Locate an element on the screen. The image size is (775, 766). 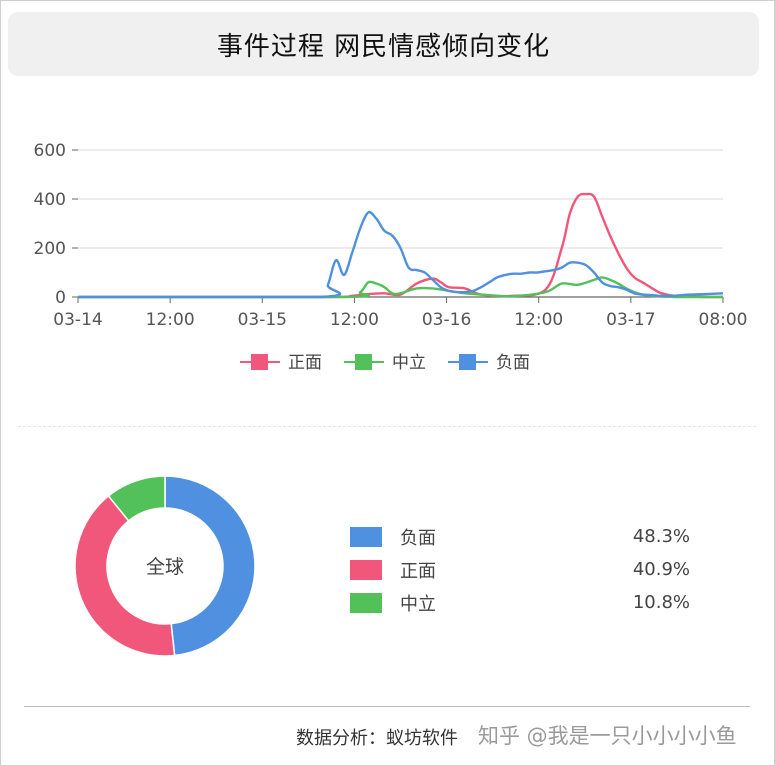
pie-legend-label: 中立 is located at coordinates (418, 604).